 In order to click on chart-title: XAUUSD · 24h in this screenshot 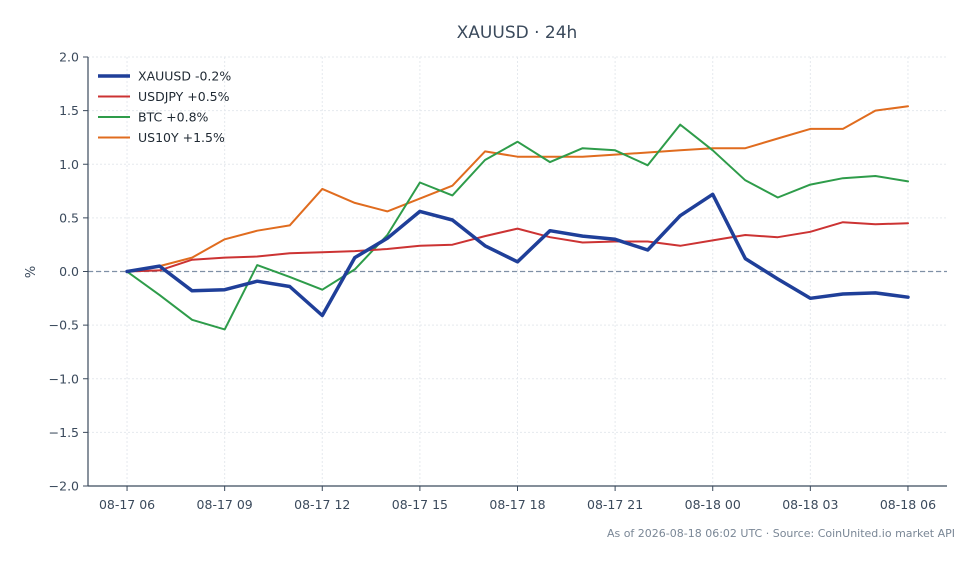, I will do `click(517, 33)`.